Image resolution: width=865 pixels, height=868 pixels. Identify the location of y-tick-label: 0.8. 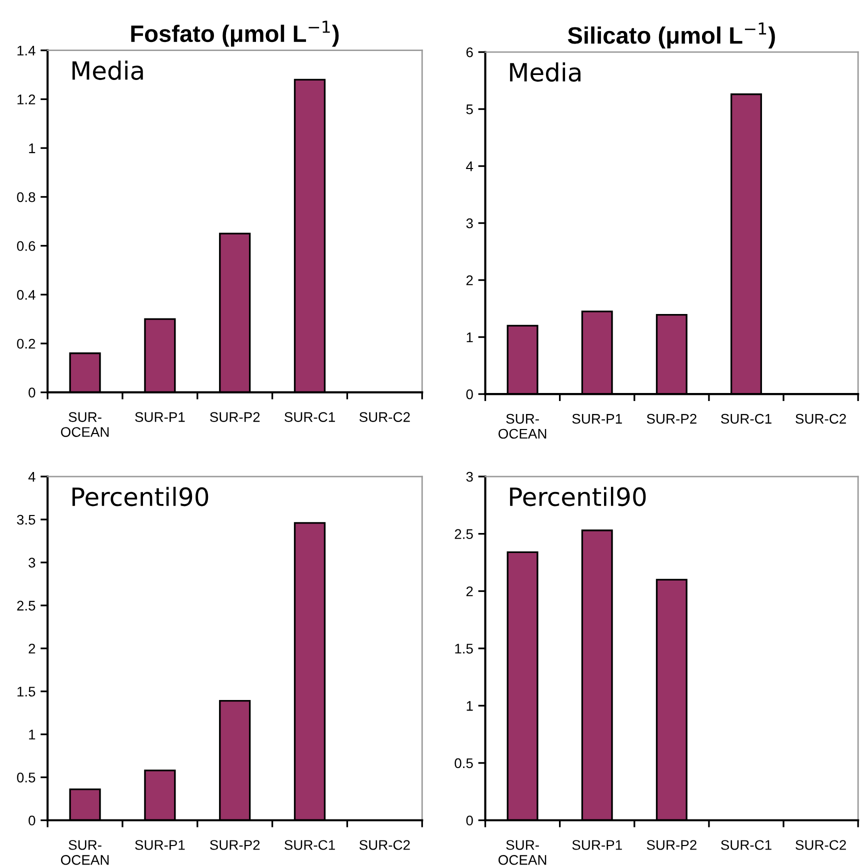
(26, 197).